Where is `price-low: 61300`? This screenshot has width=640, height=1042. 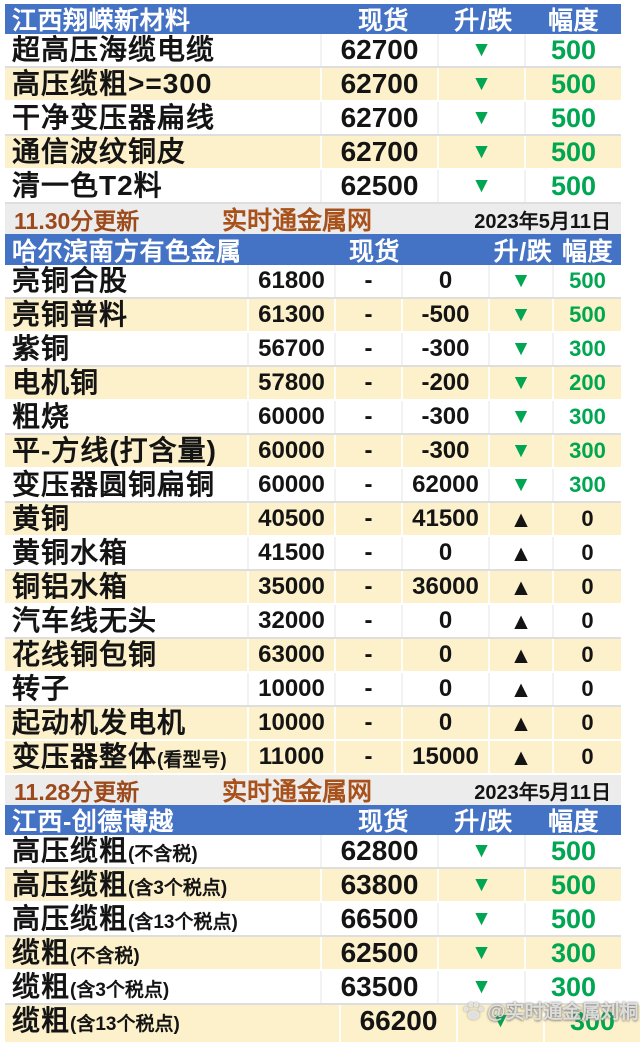
price-low: 61300 is located at coordinates (290, 315).